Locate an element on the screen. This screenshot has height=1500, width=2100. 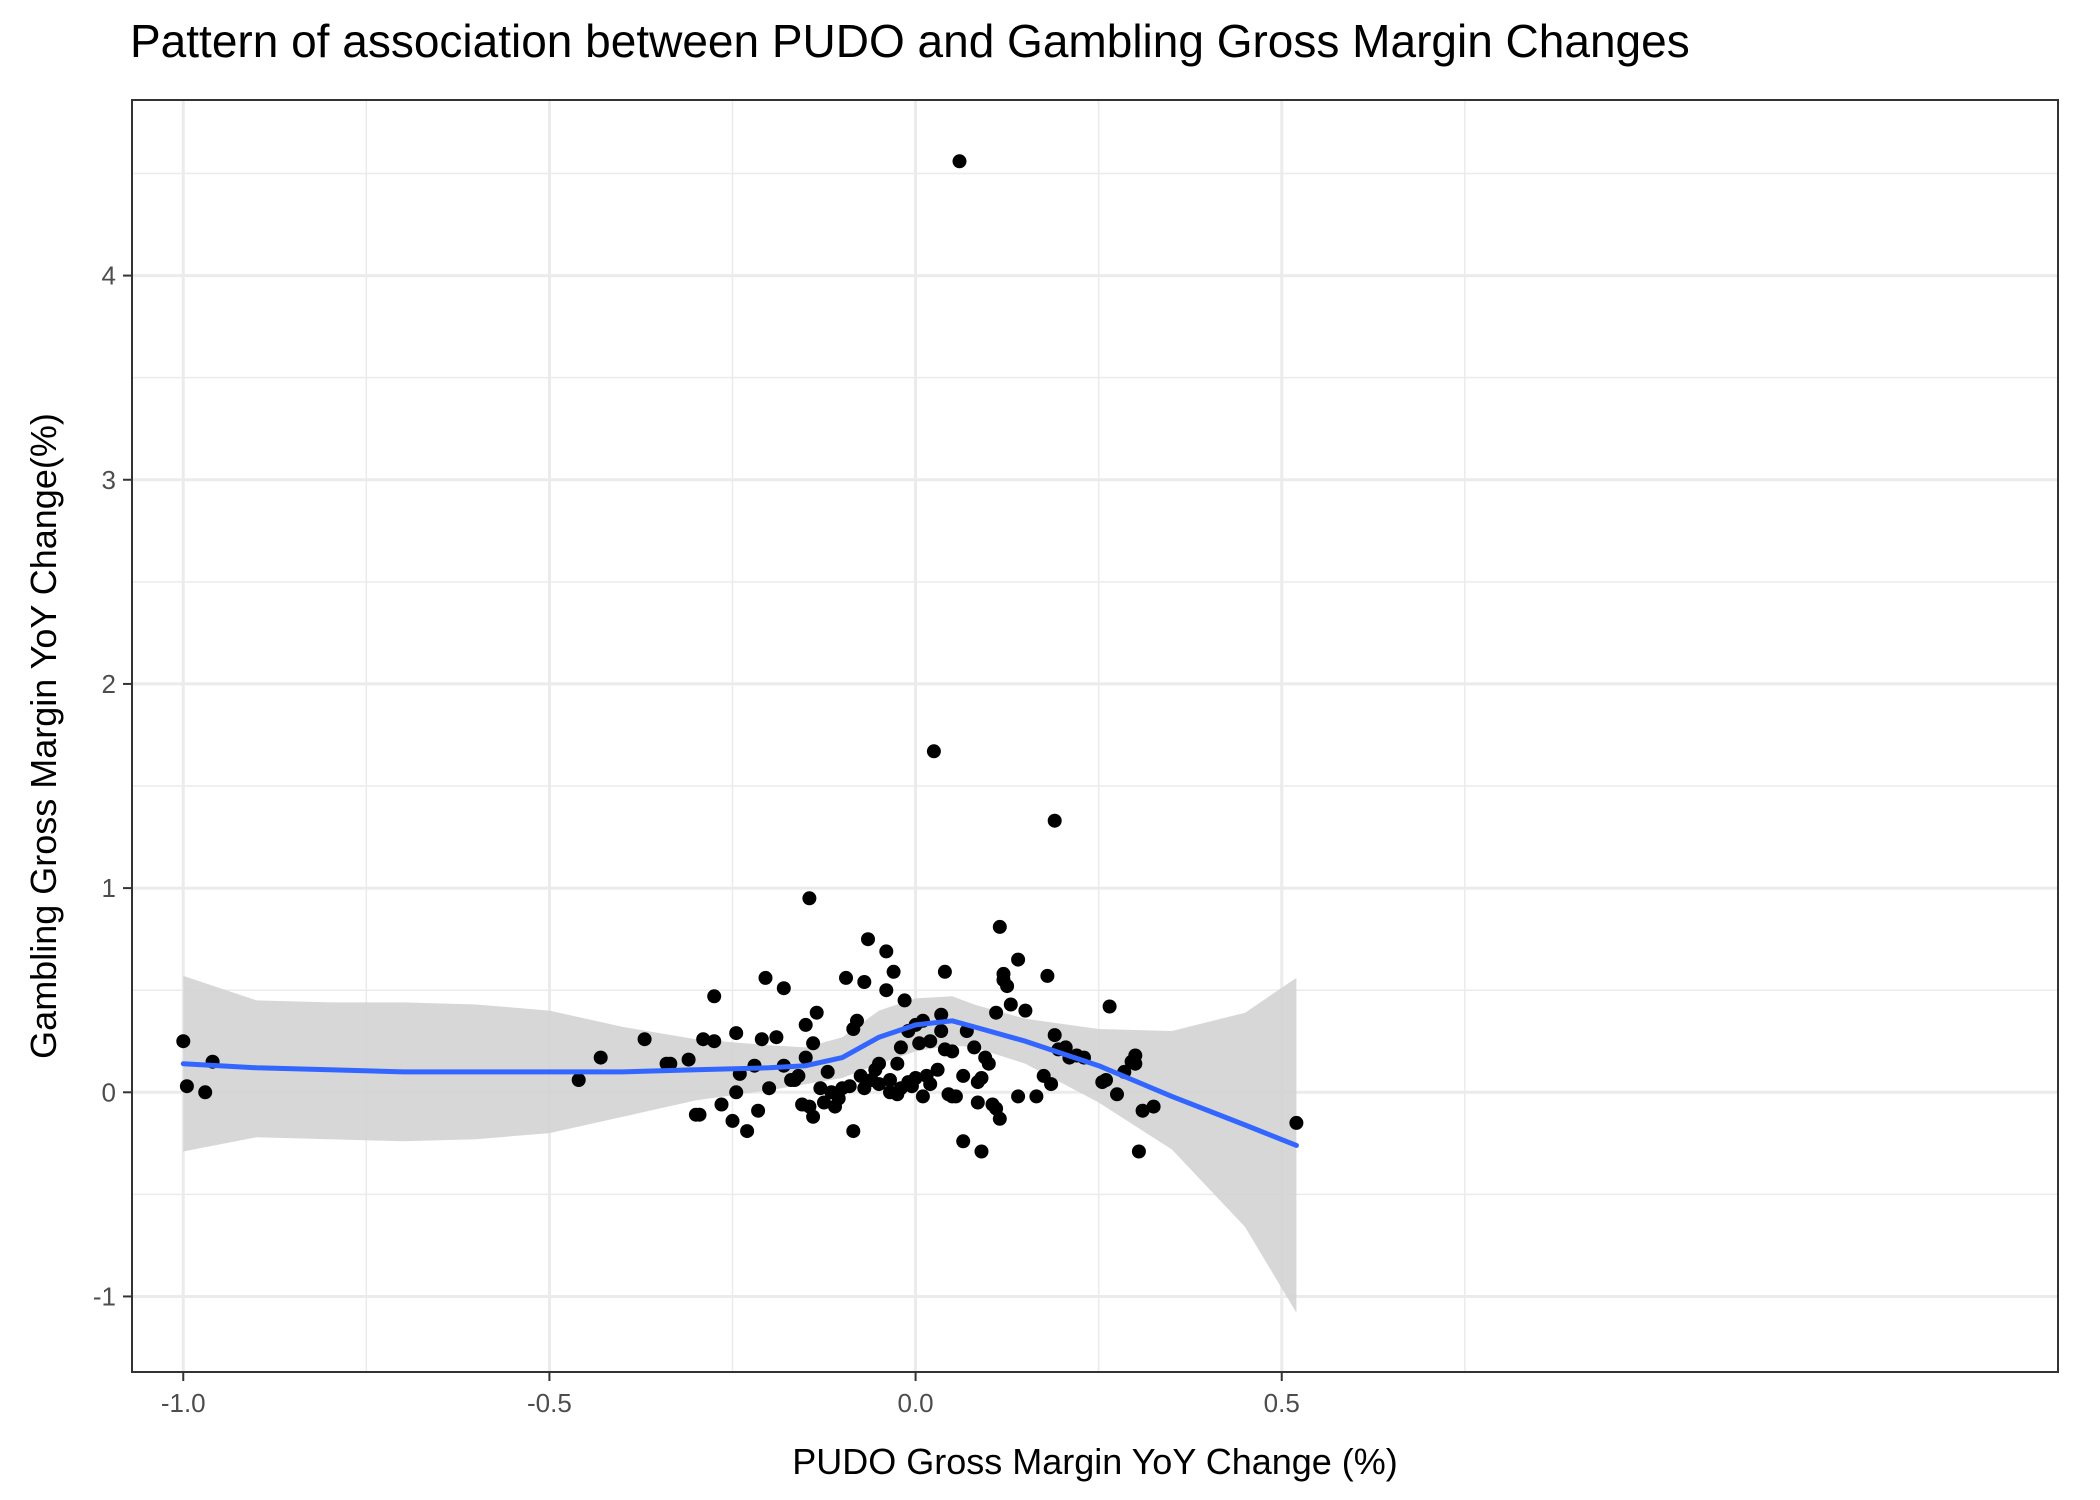
x-tick-label: 0.5 is located at coordinates (1282, 1403).